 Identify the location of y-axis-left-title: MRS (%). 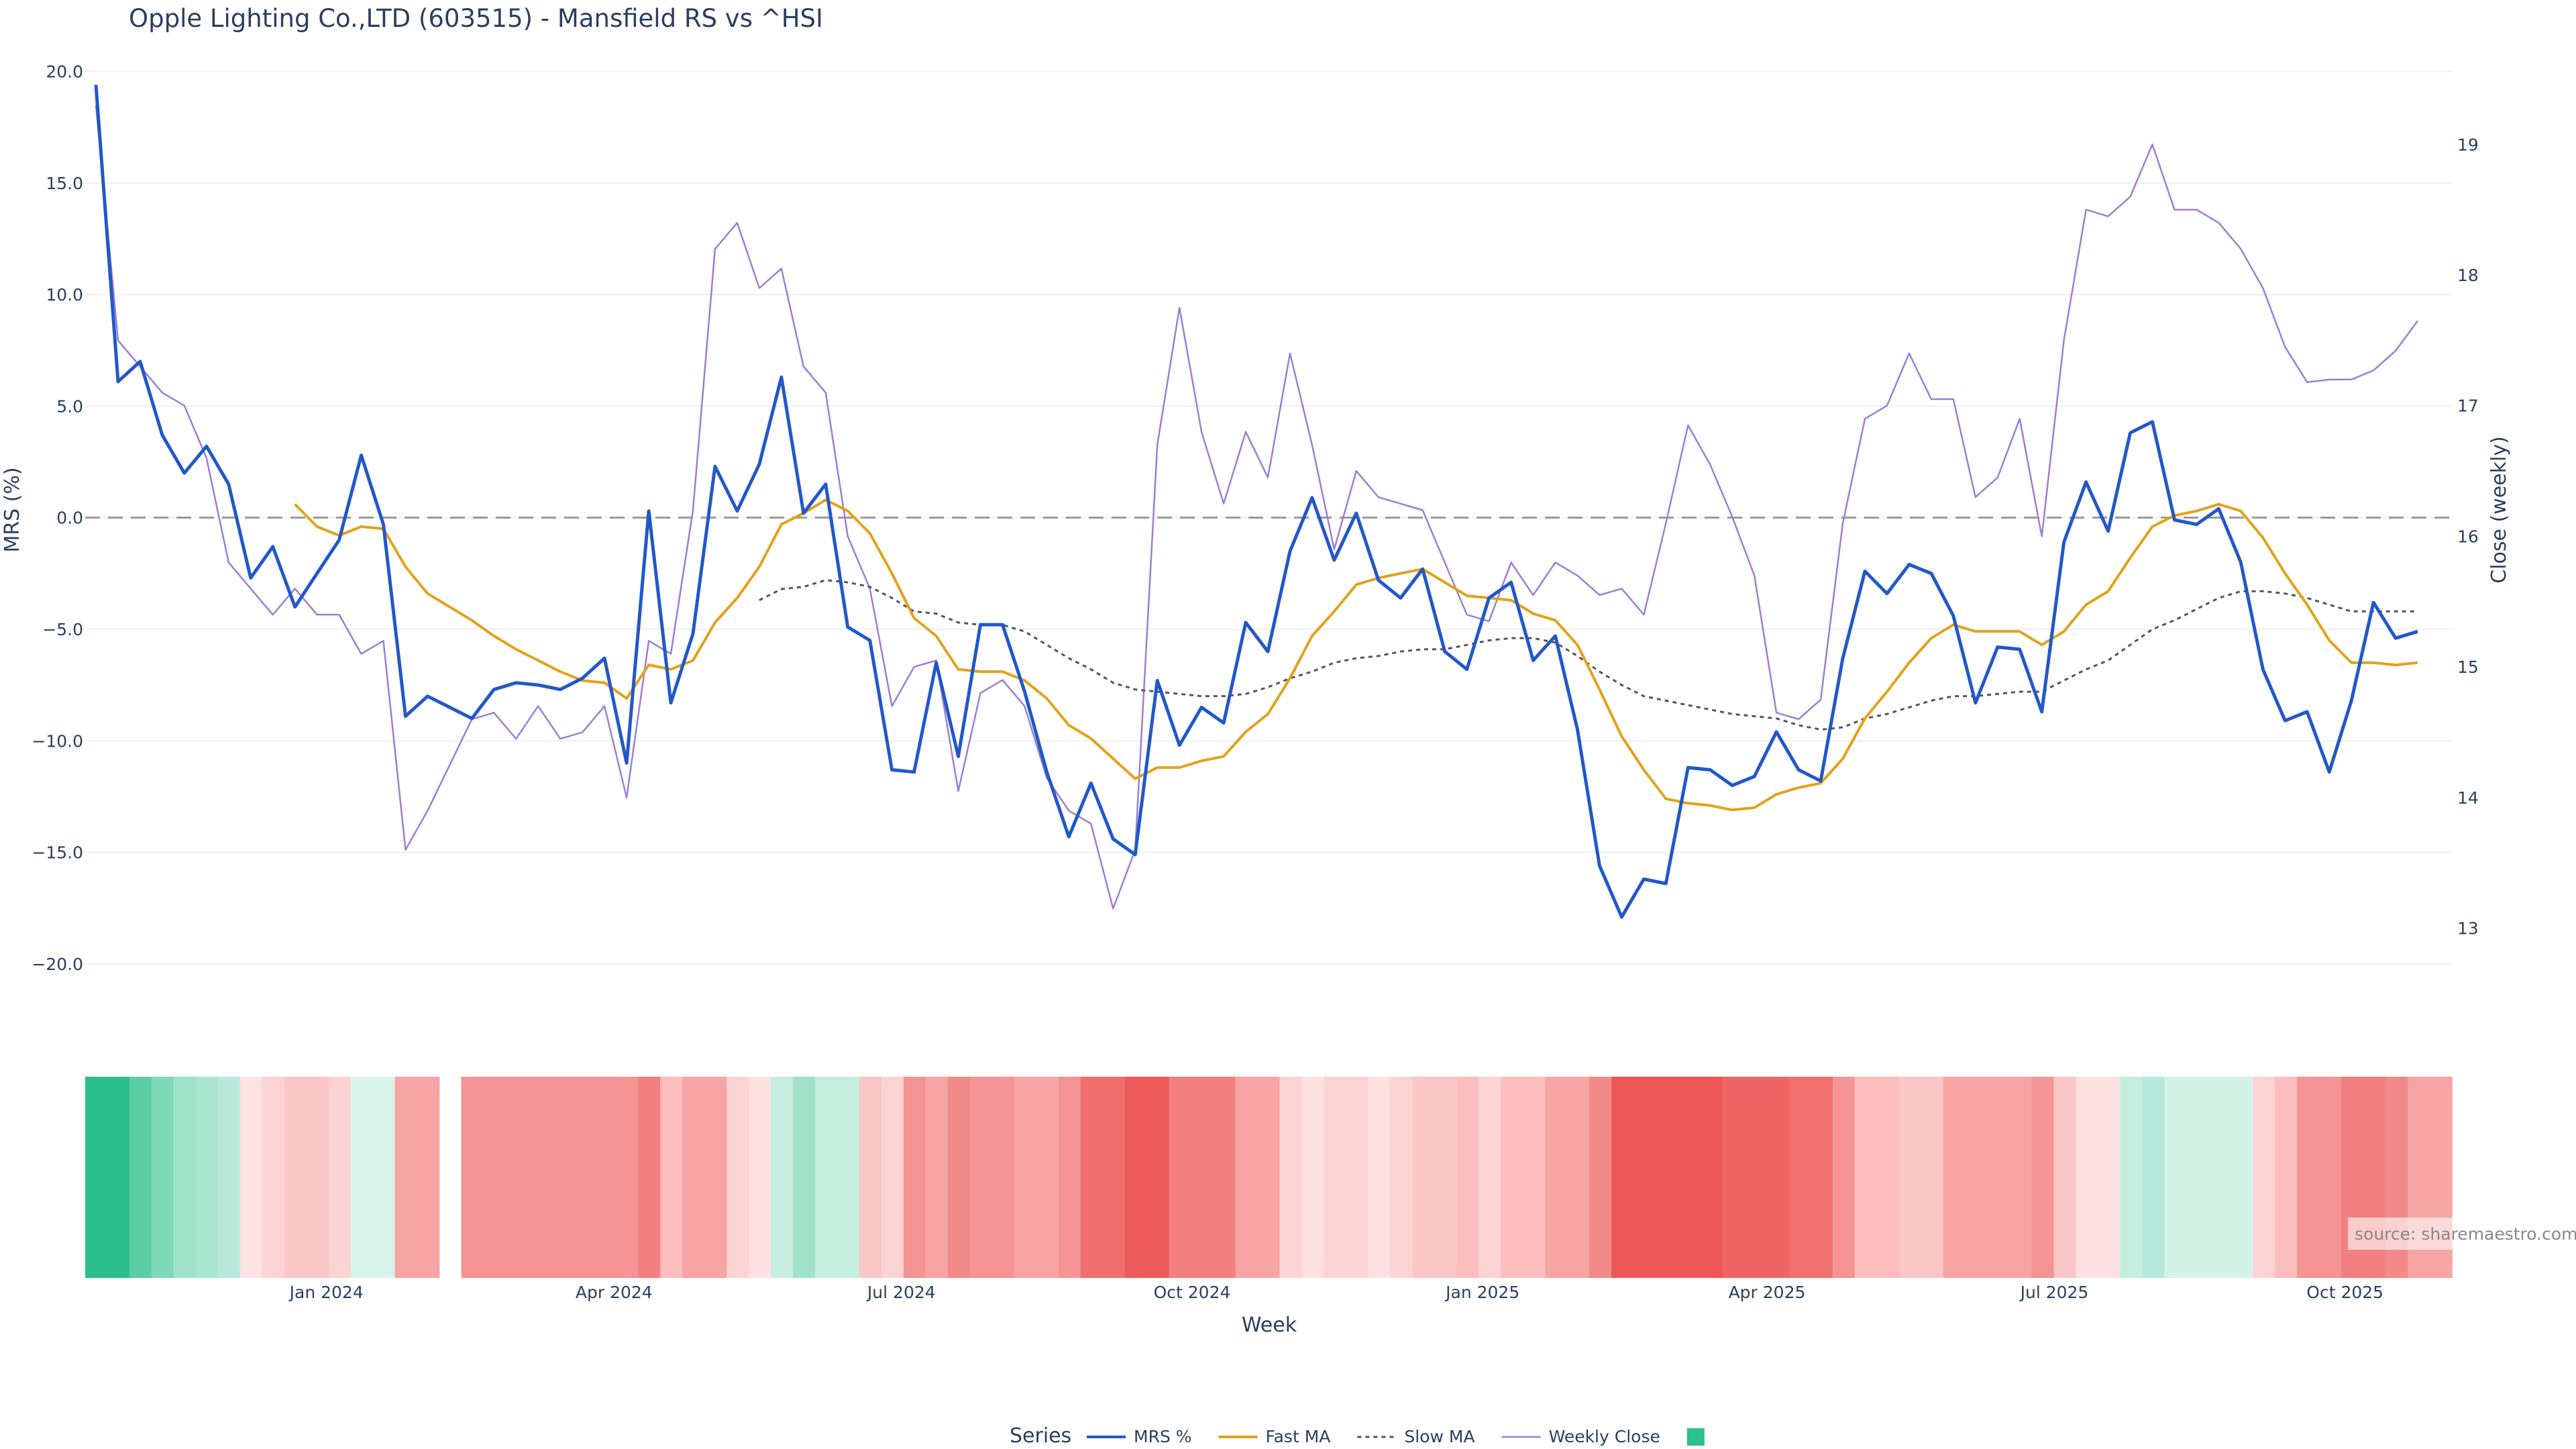
(12, 509).